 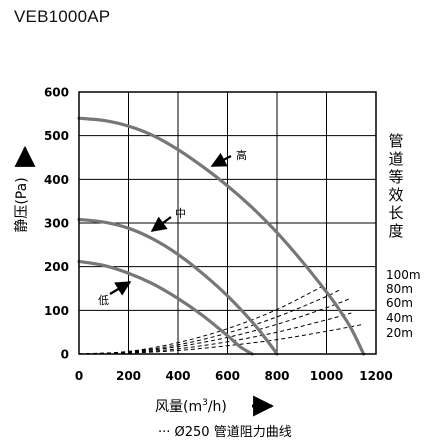 I want to click on duct-resistance-curves, so click(x=221, y=319).